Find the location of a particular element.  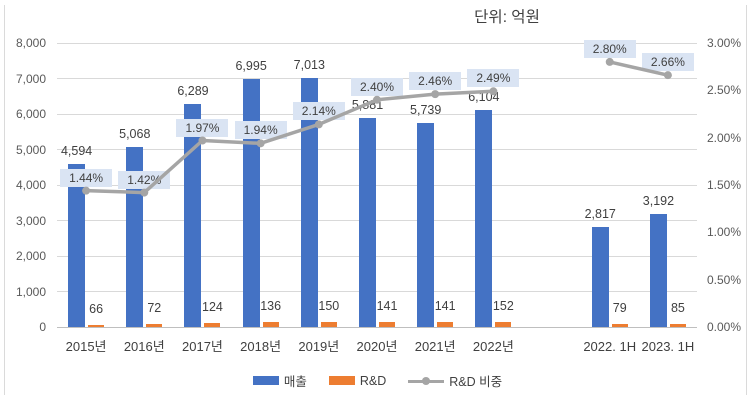

x-axis-label: 2015년 is located at coordinates (86, 346).